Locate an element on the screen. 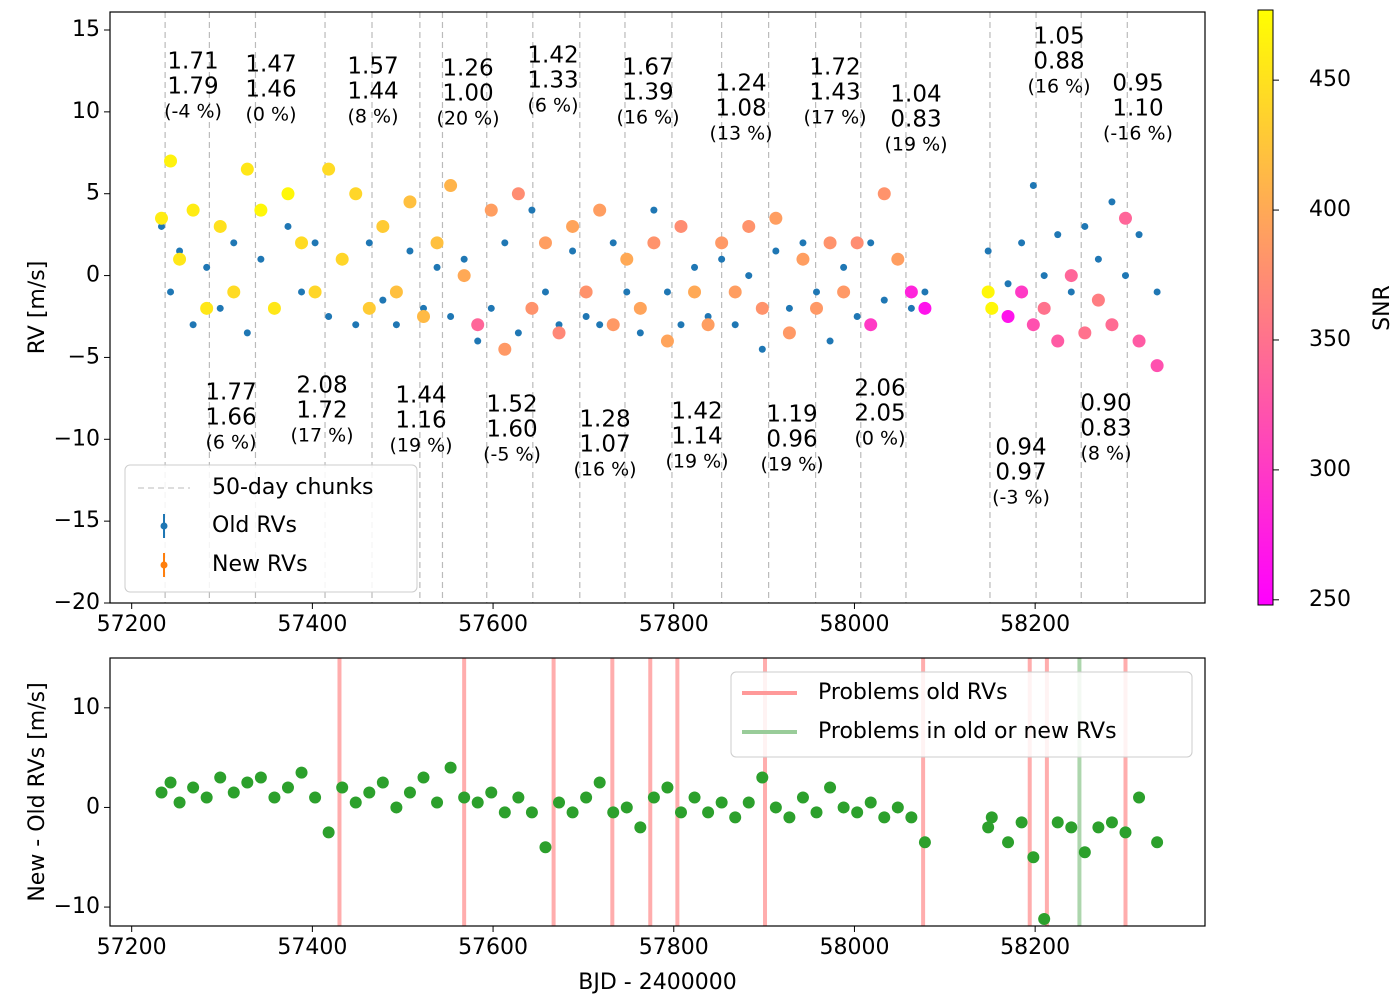 The height and width of the screenshot is (997, 1396). annotation-old: 1.28 is located at coordinates (604, 420).